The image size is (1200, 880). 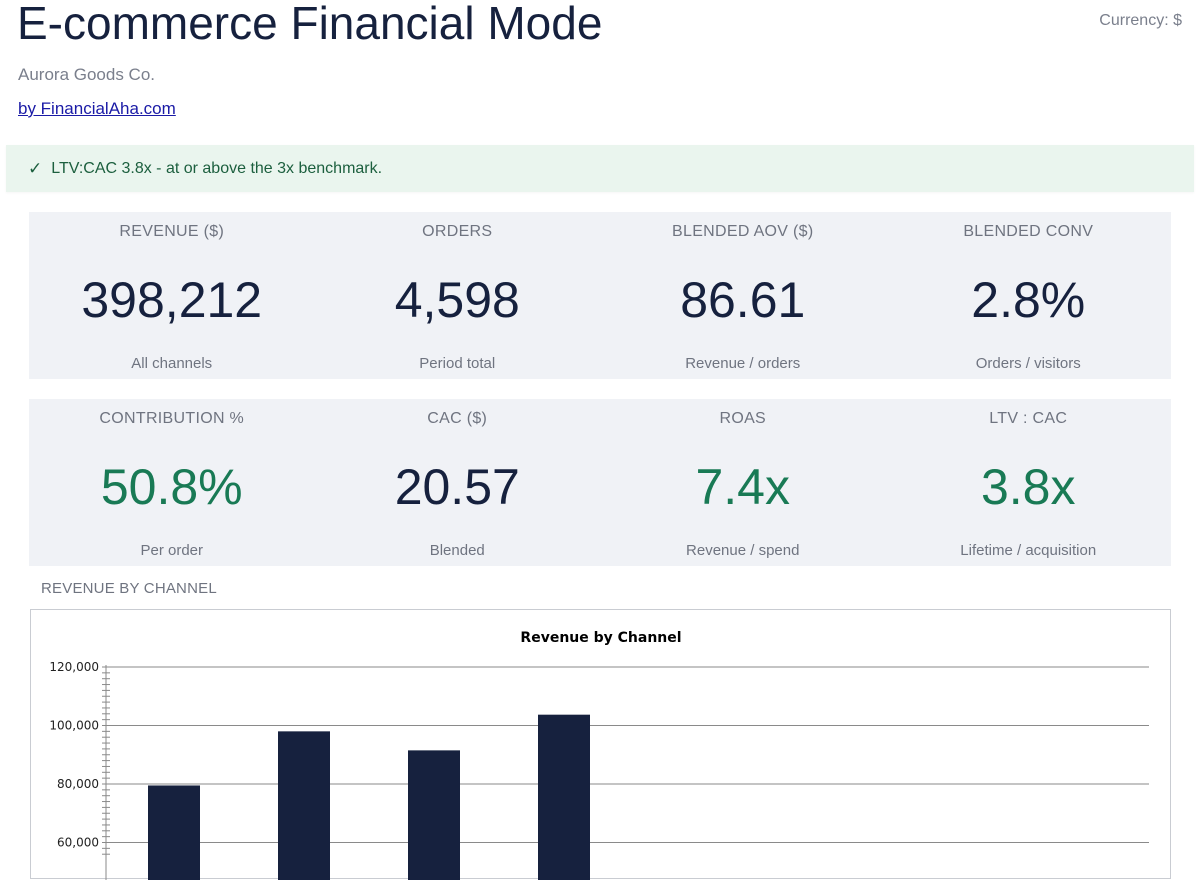 What do you see at coordinates (743, 231) in the screenshot?
I see `kpi-label: BLENDED AOV ($)` at bounding box center [743, 231].